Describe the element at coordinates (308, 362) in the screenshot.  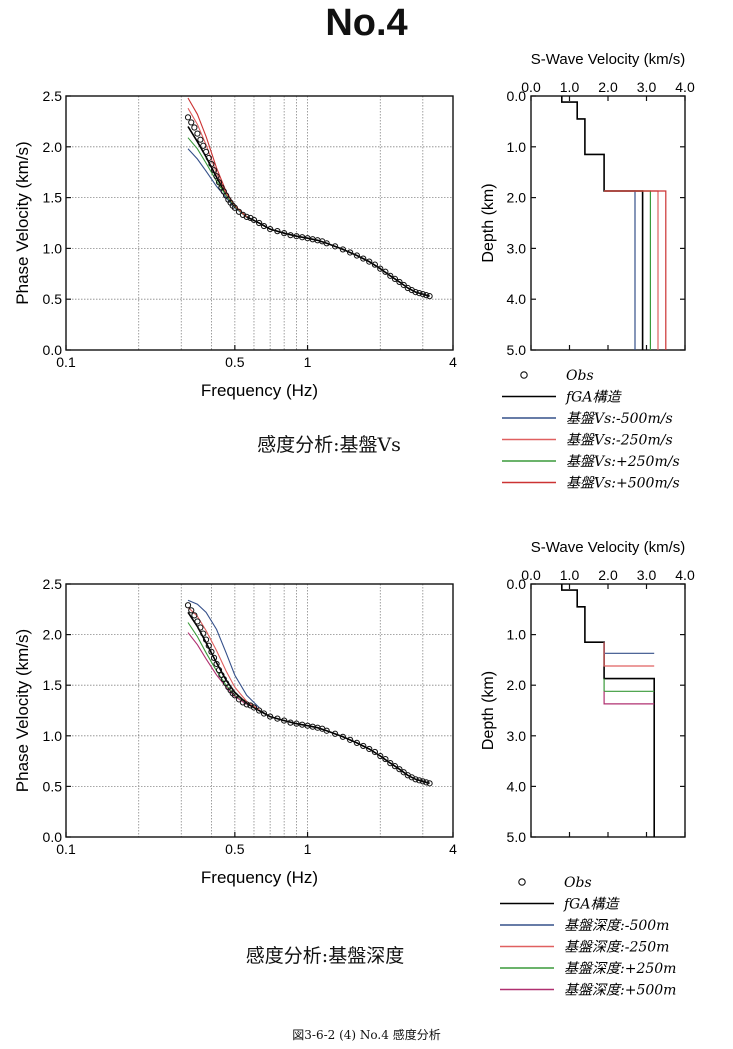
I see `x-tick-label: 1` at that location.